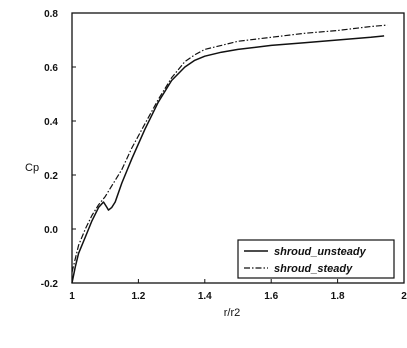 The width and height of the screenshot is (407, 348). I want to click on x-tick-label: 1.2, so click(138, 296).